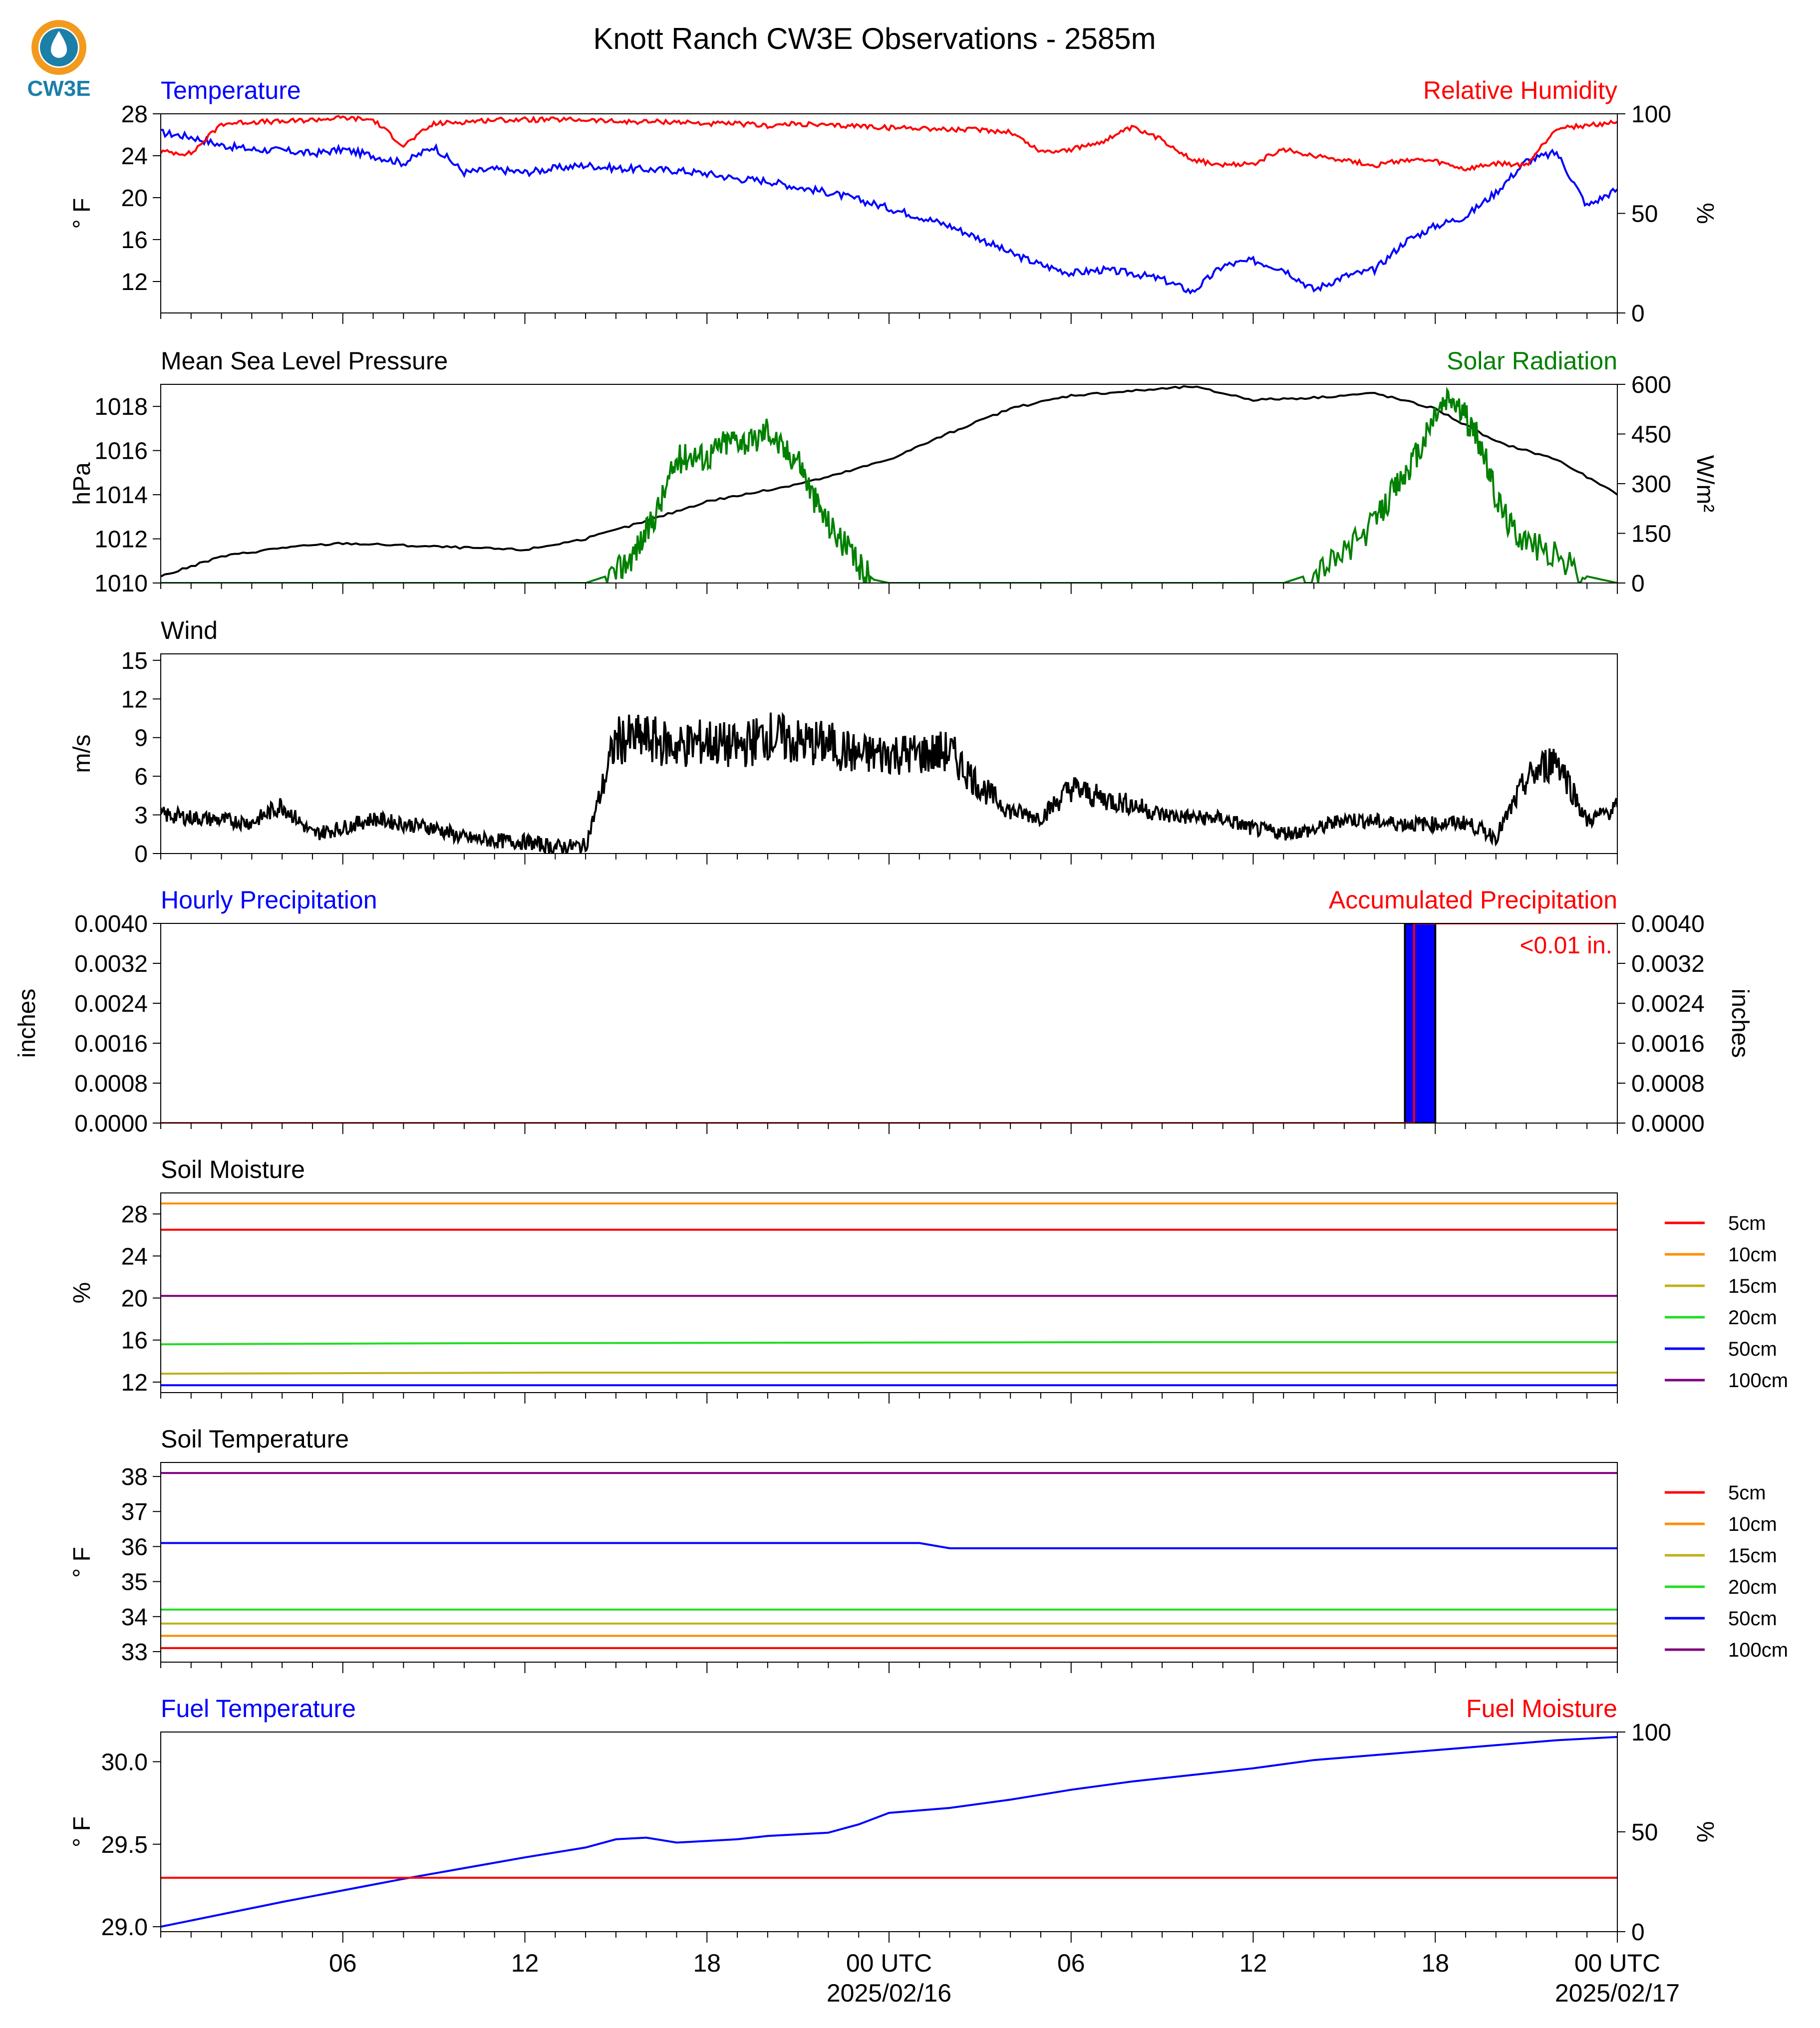 The image size is (1820, 2028). Describe the element at coordinates (141, 816) in the screenshot. I see `y-tick-label: 3` at that location.